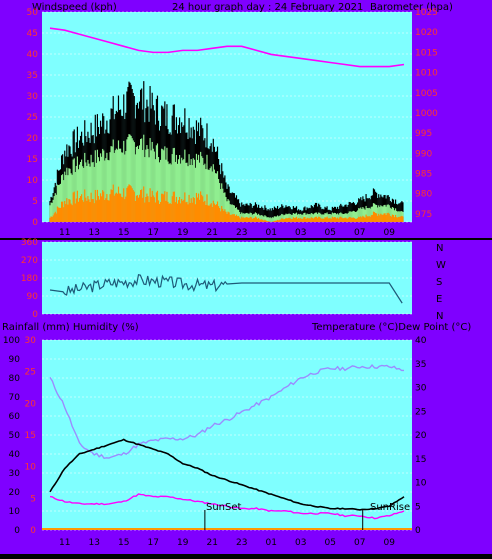 This screenshot has height=559, width=492. What do you see at coordinates (300, 233) in the screenshot?
I see `x-tick-label-top: 03` at bounding box center [300, 233].